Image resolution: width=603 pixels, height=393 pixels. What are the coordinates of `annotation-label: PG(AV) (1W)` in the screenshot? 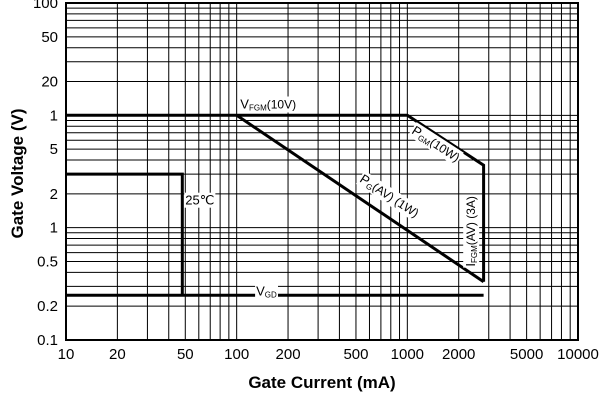 It's located at (389, 196).